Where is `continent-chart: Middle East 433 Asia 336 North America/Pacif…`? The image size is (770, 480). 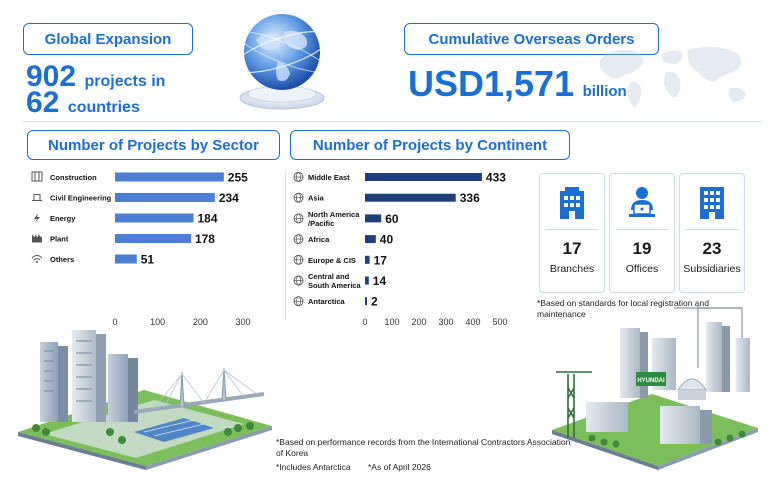
continent-chart: Middle East 433 Asia 336 North America/Pacif… is located at coordinates (400, 249).